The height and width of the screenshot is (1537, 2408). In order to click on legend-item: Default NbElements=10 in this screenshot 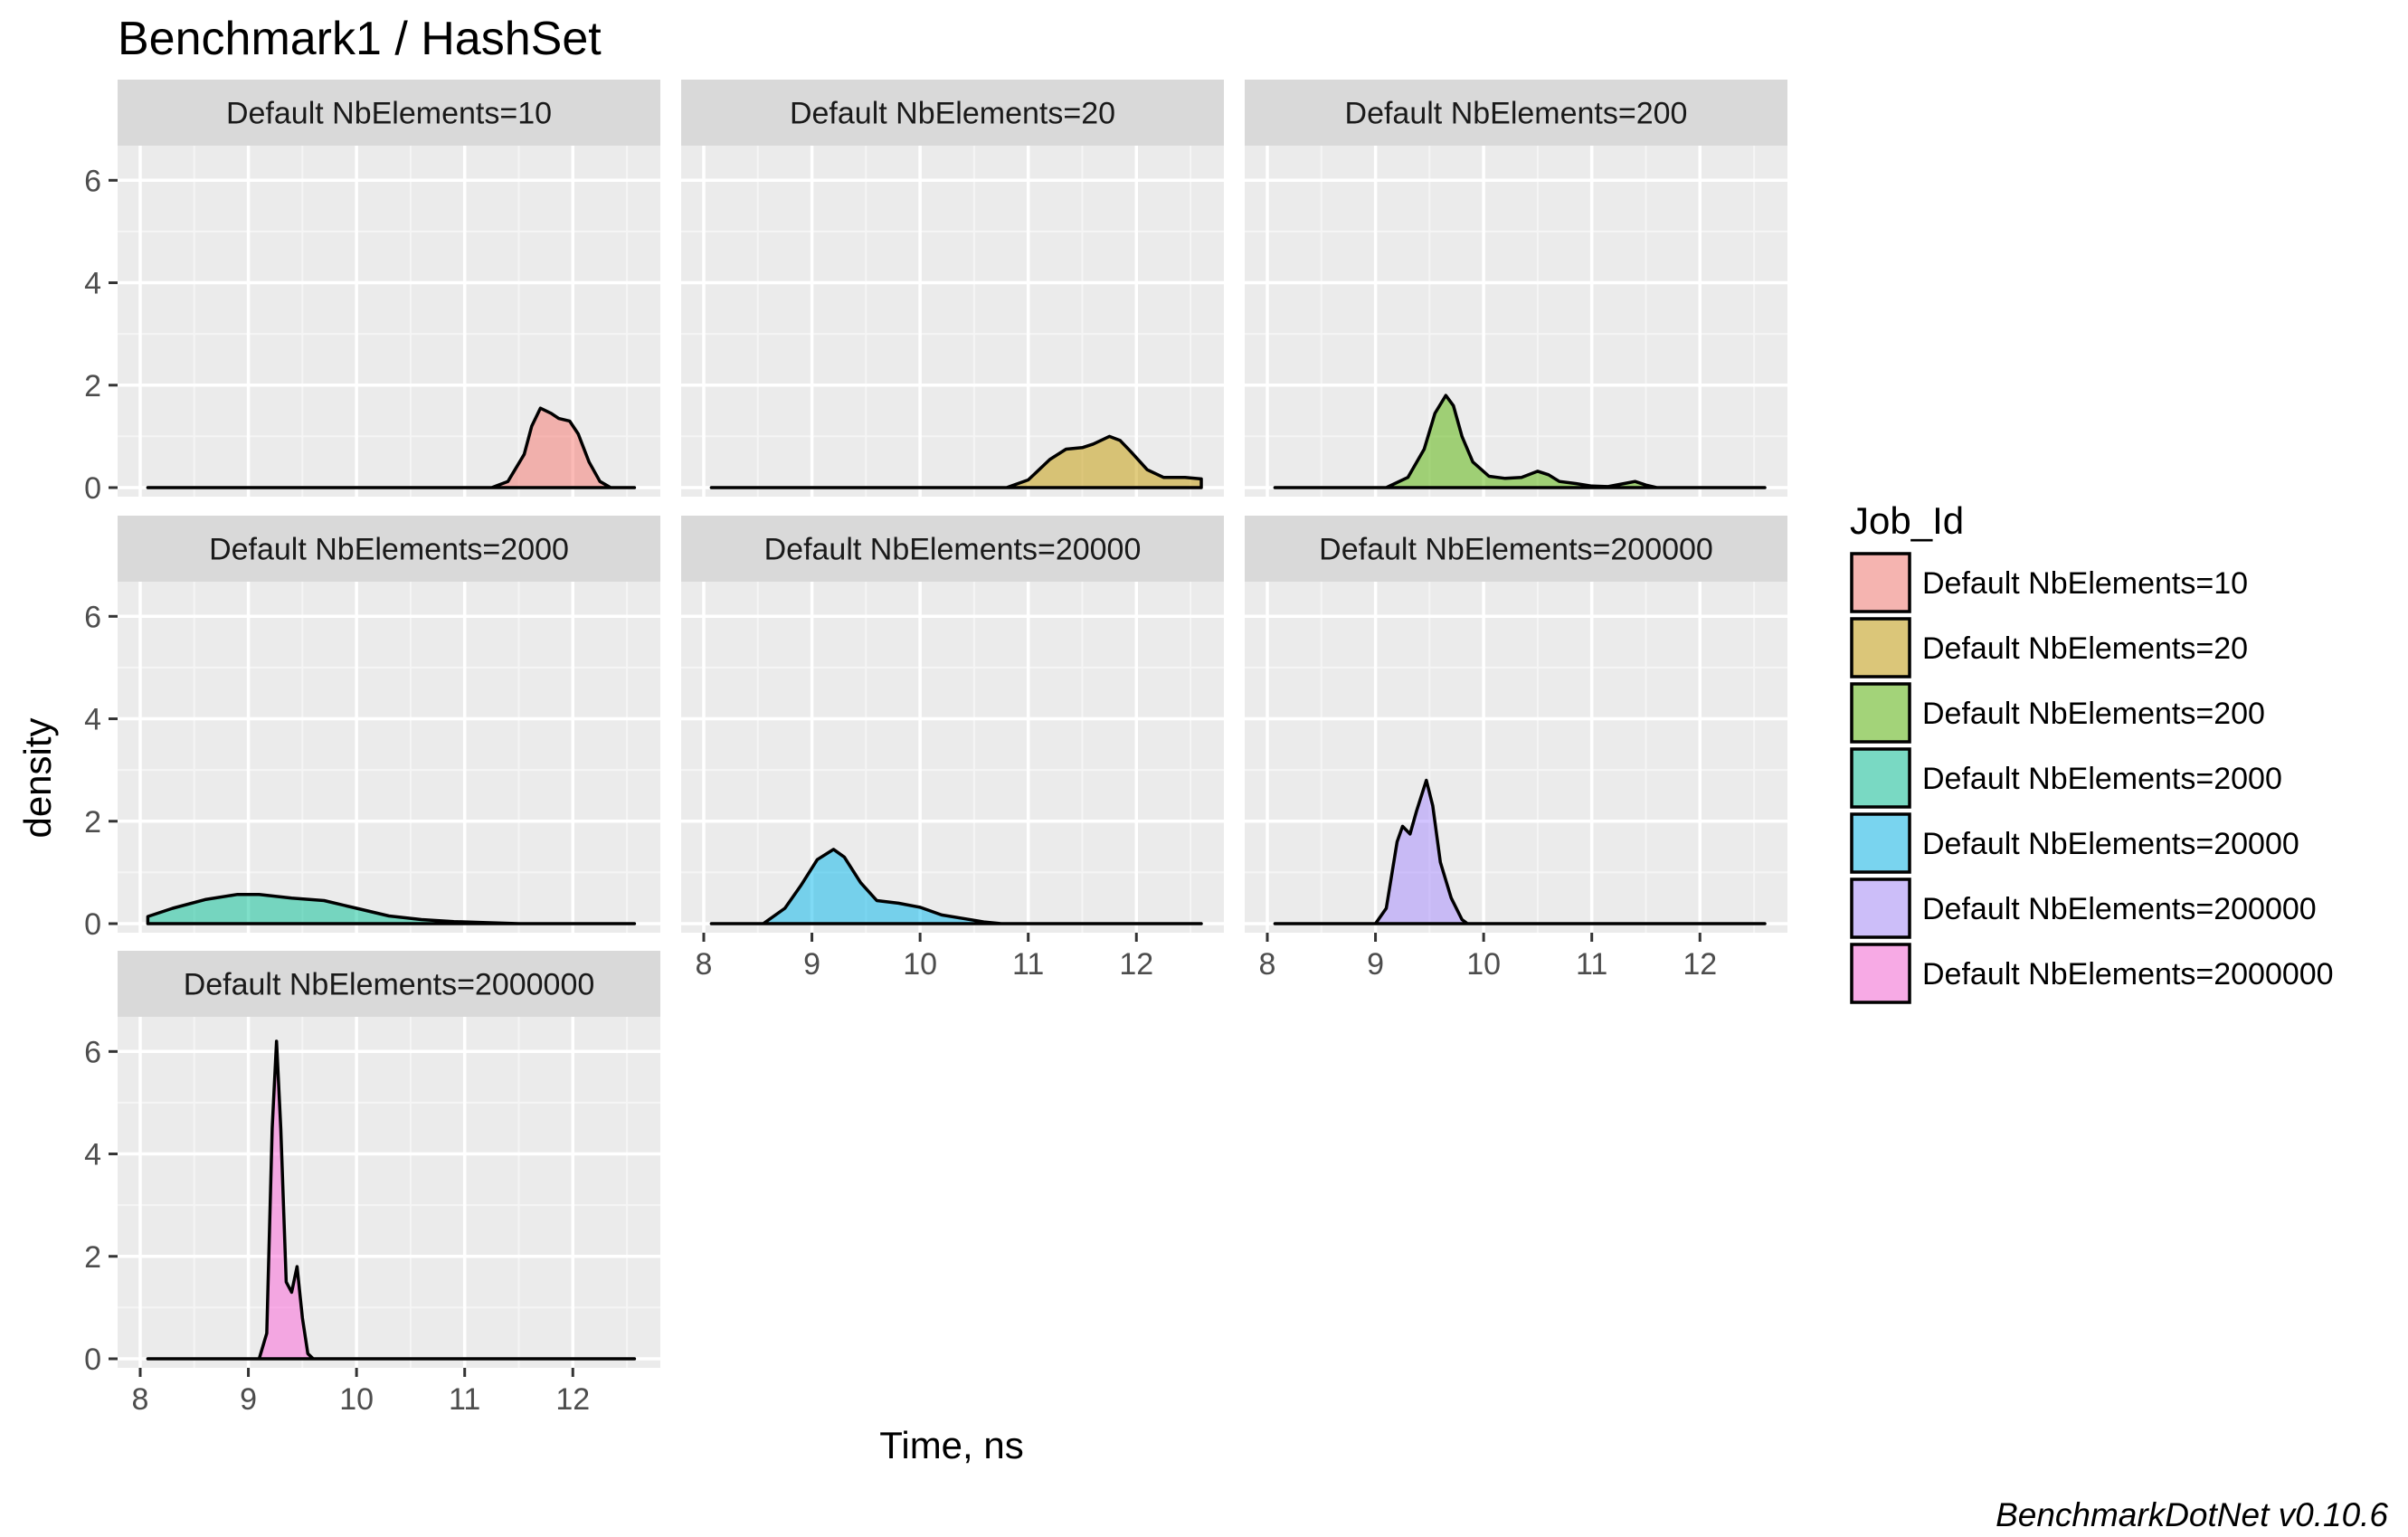, I will do `click(2049, 582)`.